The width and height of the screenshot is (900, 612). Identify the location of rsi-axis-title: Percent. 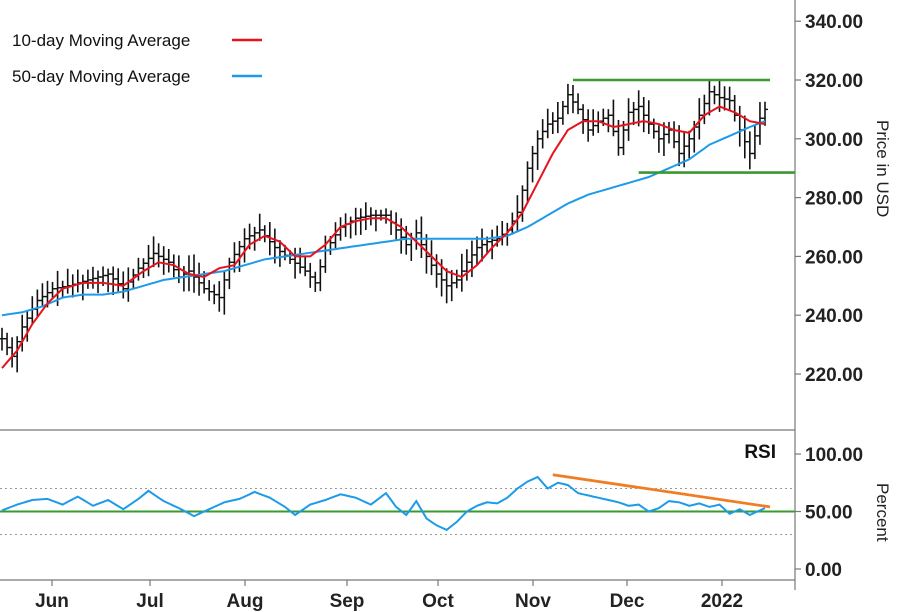
(882, 512).